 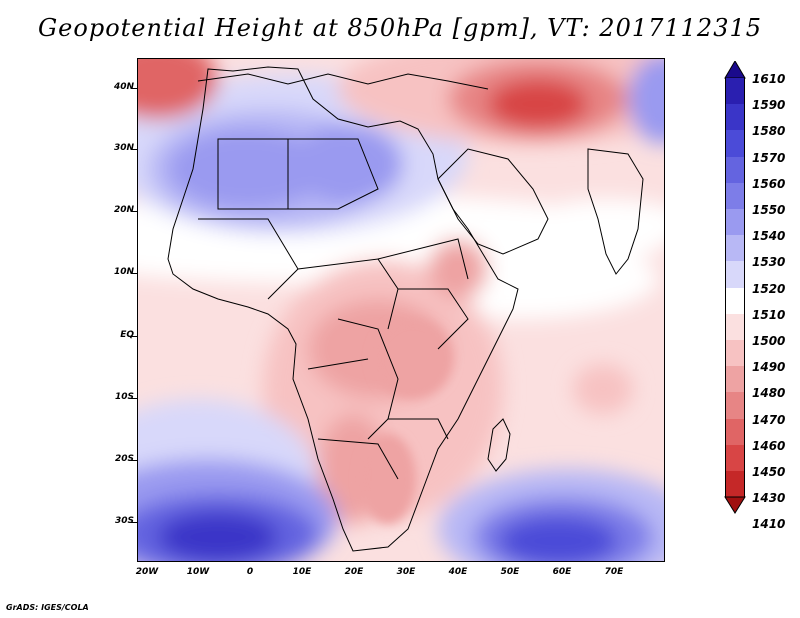 What do you see at coordinates (769, 367) in the screenshot?
I see `colorbar-label: 1490` at bounding box center [769, 367].